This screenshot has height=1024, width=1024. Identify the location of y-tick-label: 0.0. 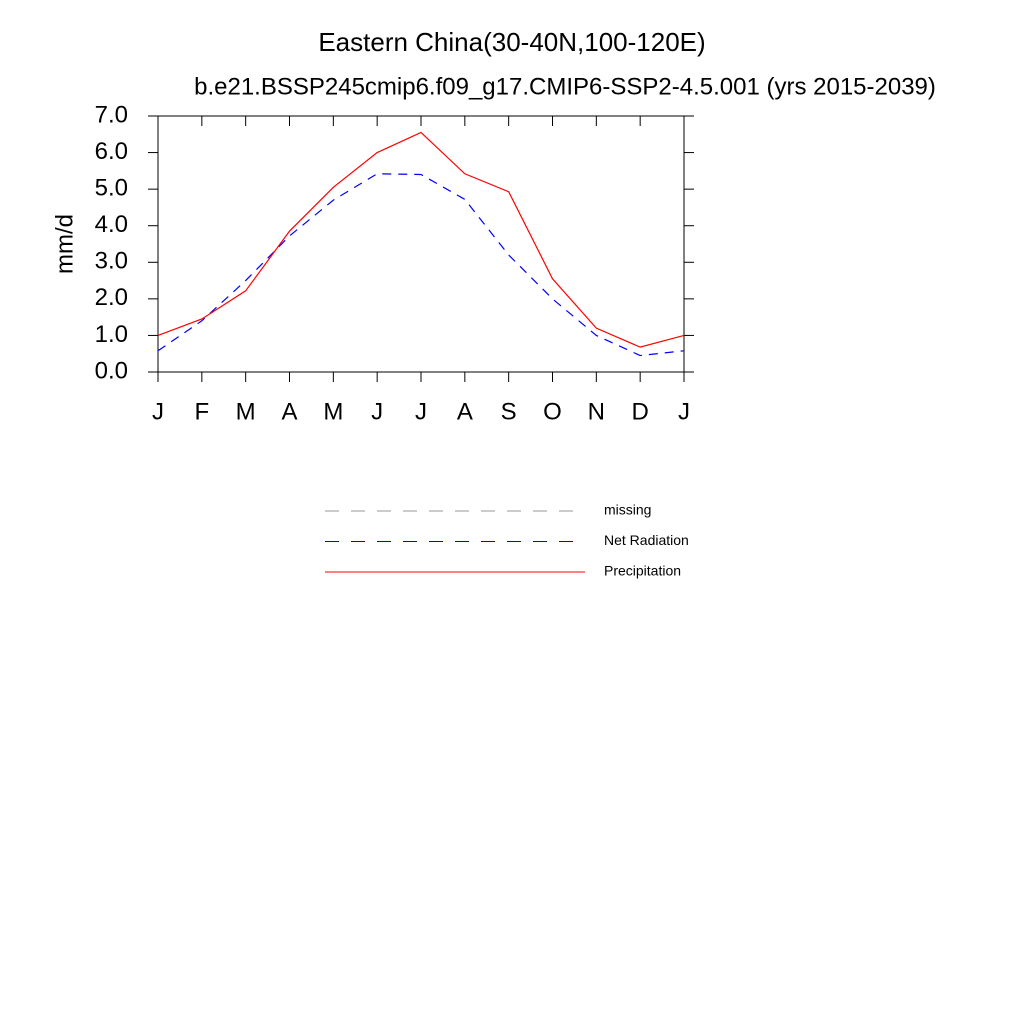
(111, 370).